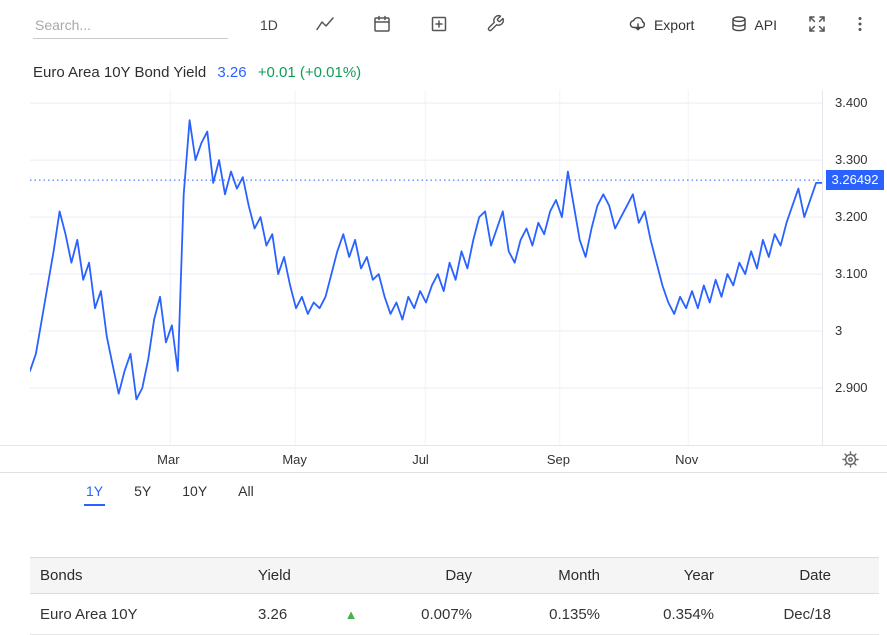 This screenshot has width=887, height=635. Describe the element at coordinates (246, 491) in the screenshot. I see `range-tab-all: All` at that location.